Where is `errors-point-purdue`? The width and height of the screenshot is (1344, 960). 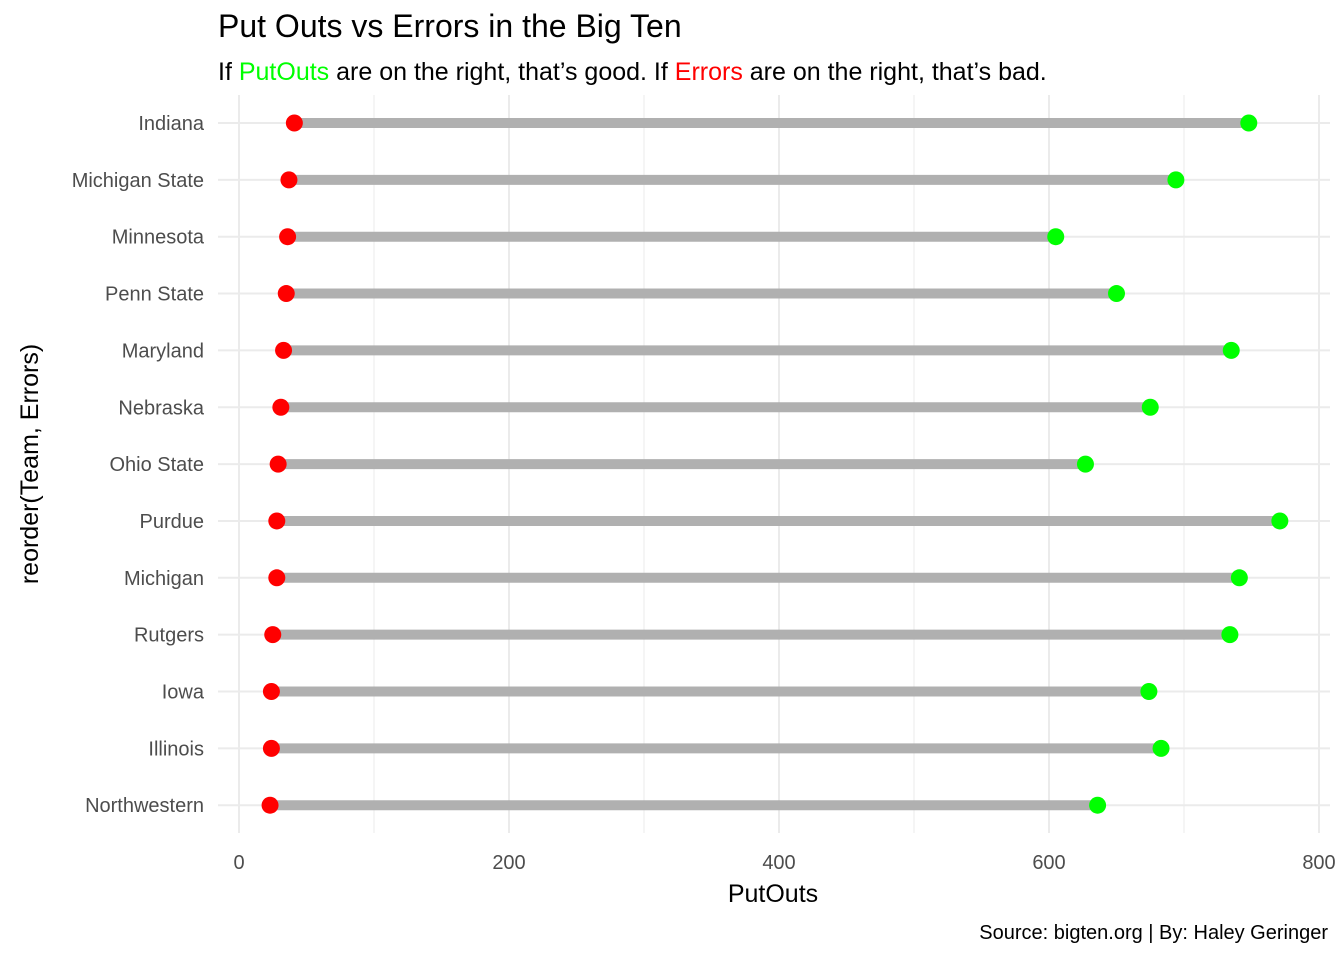
errors-point-purdue is located at coordinates (277, 521).